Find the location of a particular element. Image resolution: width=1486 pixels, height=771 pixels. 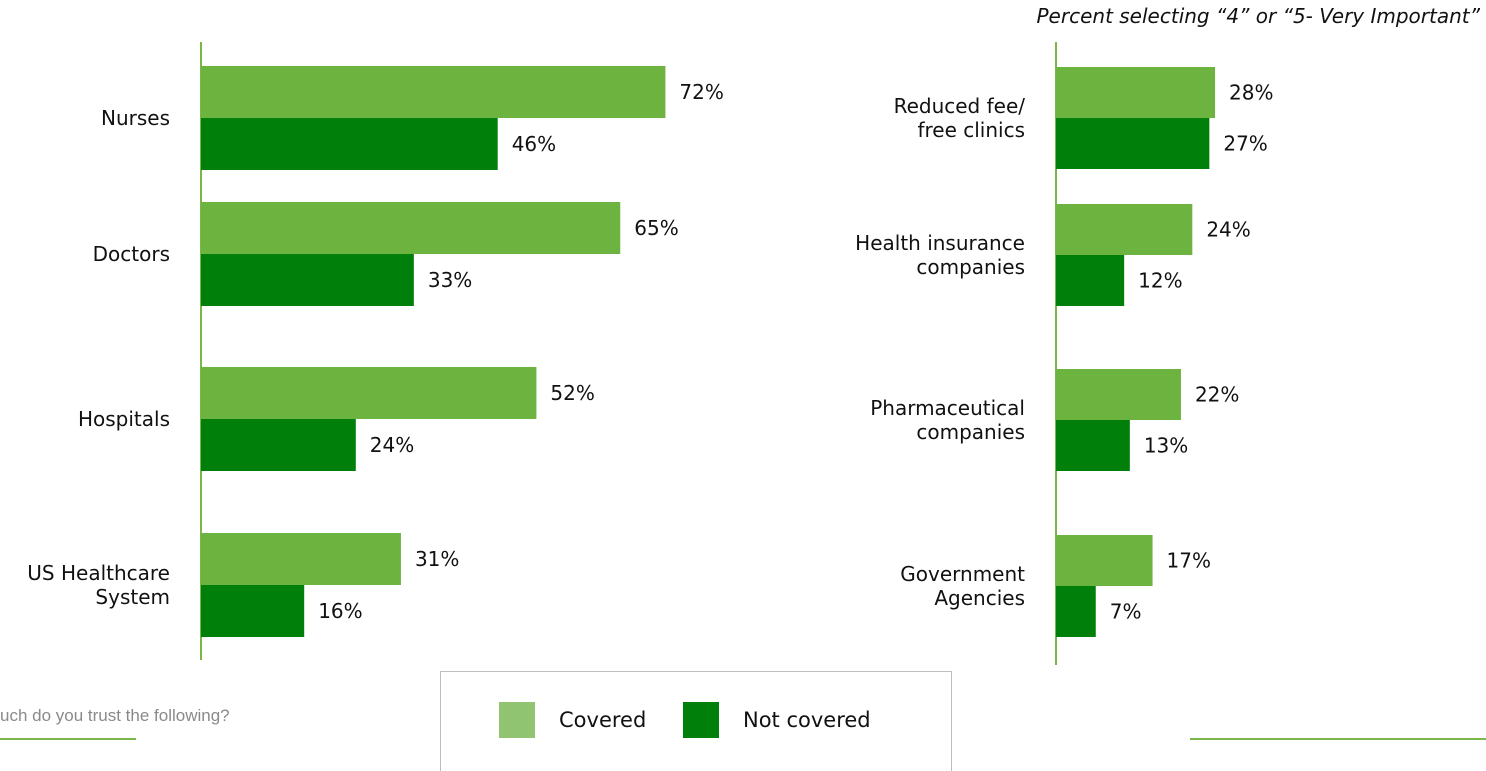

bar-not-covered-pharmaceutical-companies is located at coordinates (1093, 445).